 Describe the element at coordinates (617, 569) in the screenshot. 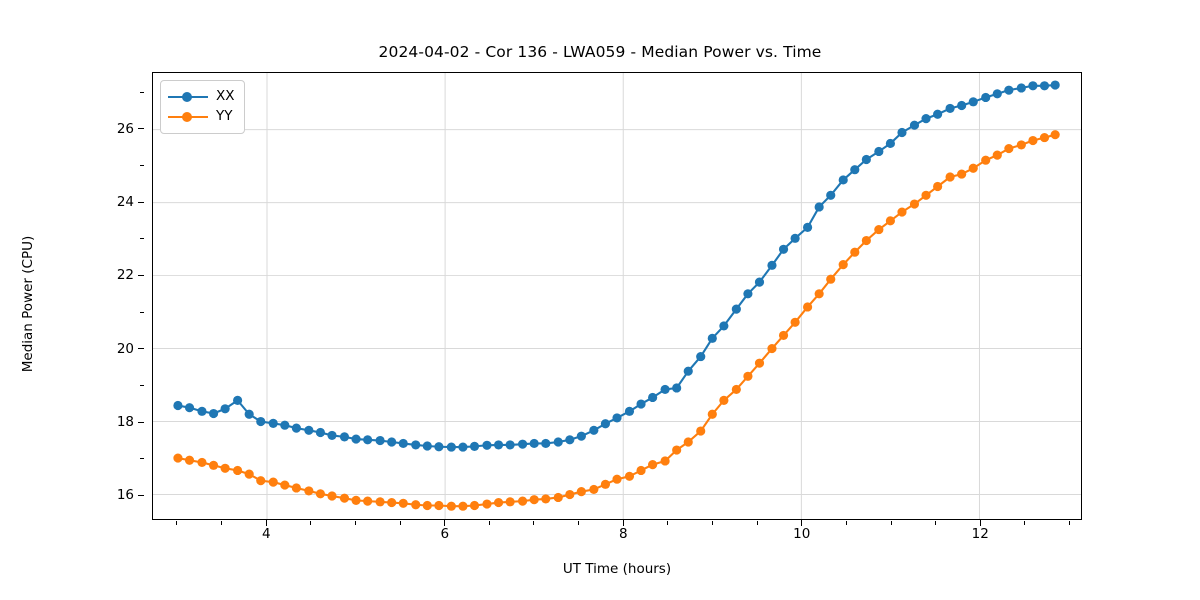

I see `x-axis-label: UT Time (hours)` at that location.